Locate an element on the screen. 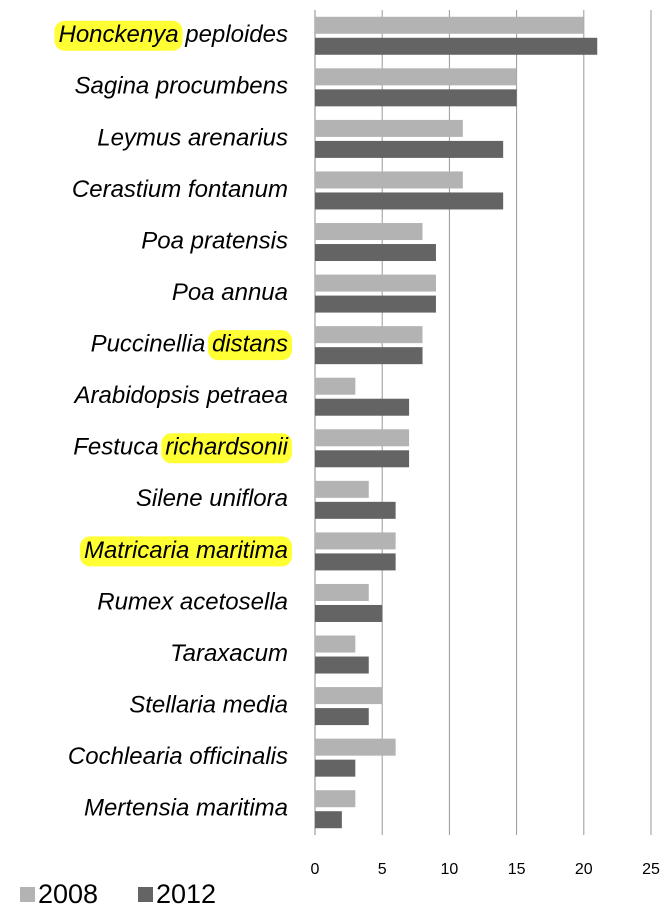 The image size is (666, 909). y-tick-label: Silene uniflora is located at coordinates (212, 498).